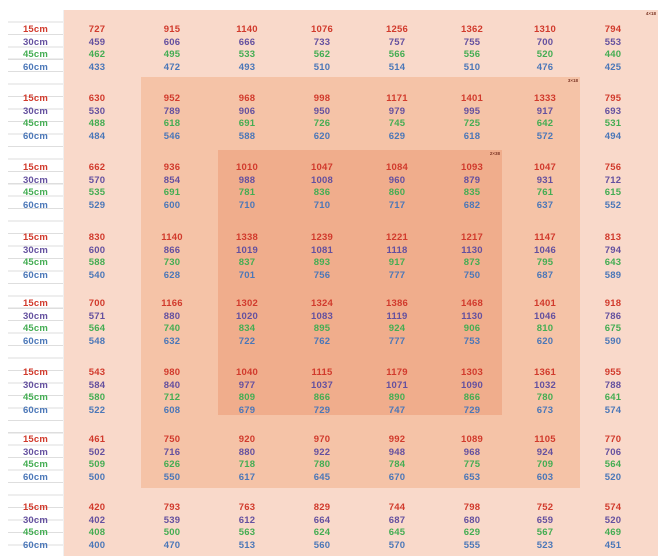 The height and width of the screenshot is (558, 660). I want to click on value-cell: 1047, so click(545, 167).